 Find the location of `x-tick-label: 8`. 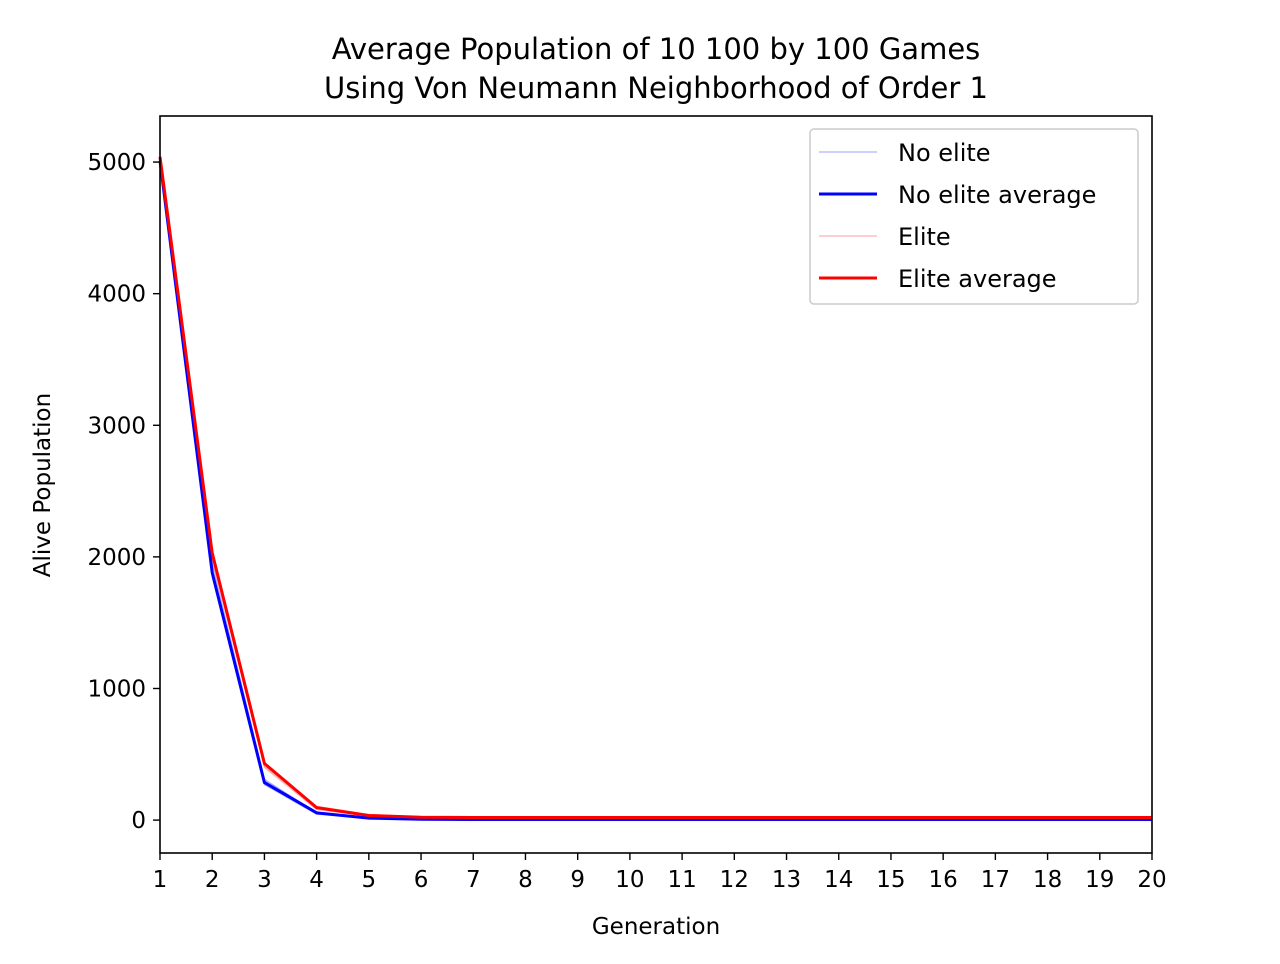

x-tick-label: 8 is located at coordinates (525, 880).